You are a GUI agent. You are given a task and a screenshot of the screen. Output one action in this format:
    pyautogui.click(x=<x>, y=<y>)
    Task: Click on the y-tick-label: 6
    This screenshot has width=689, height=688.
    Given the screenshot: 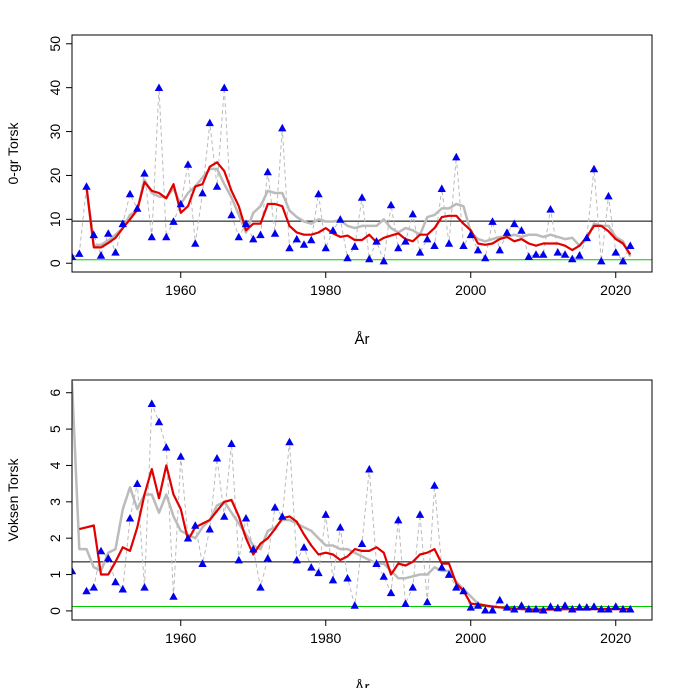 What is the action you would take?
    pyautogui.click(x=55, y=393)
    